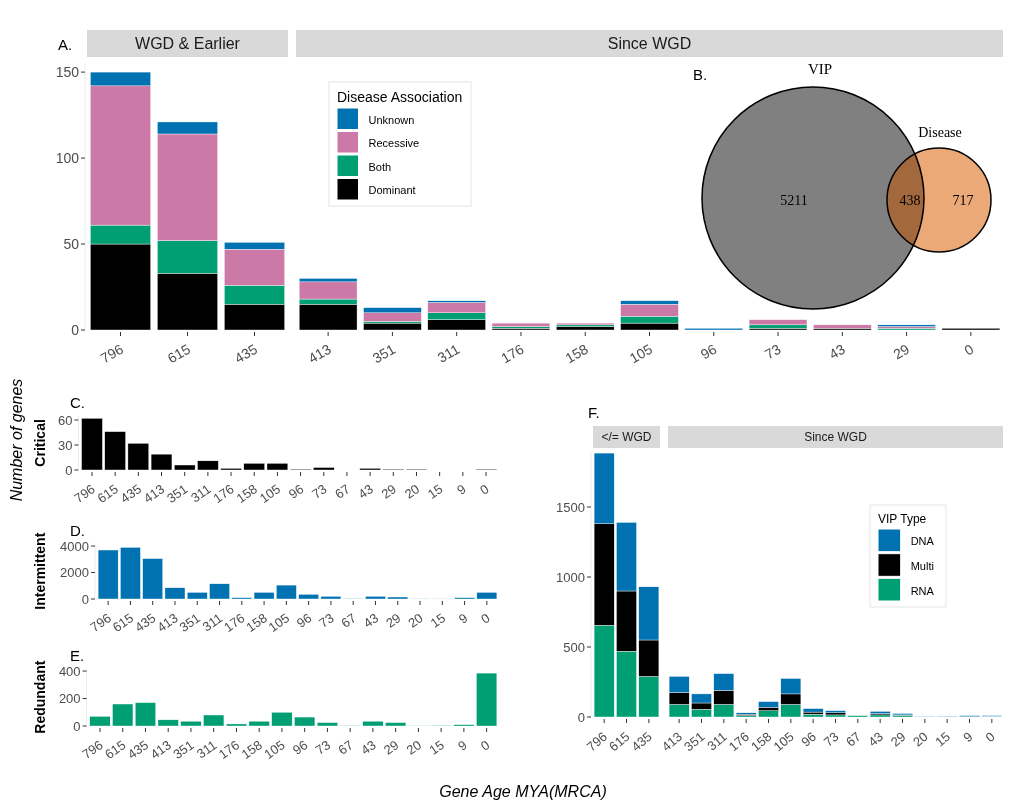  Describe the element at coordinates (963, 200) in the screenshot. I see `data-label: 717` at that location.